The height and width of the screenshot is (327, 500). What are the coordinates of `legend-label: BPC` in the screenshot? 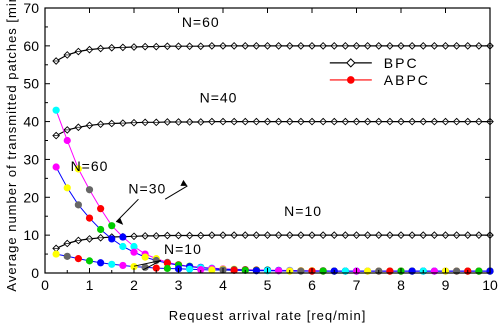 It's located at (401, 63).